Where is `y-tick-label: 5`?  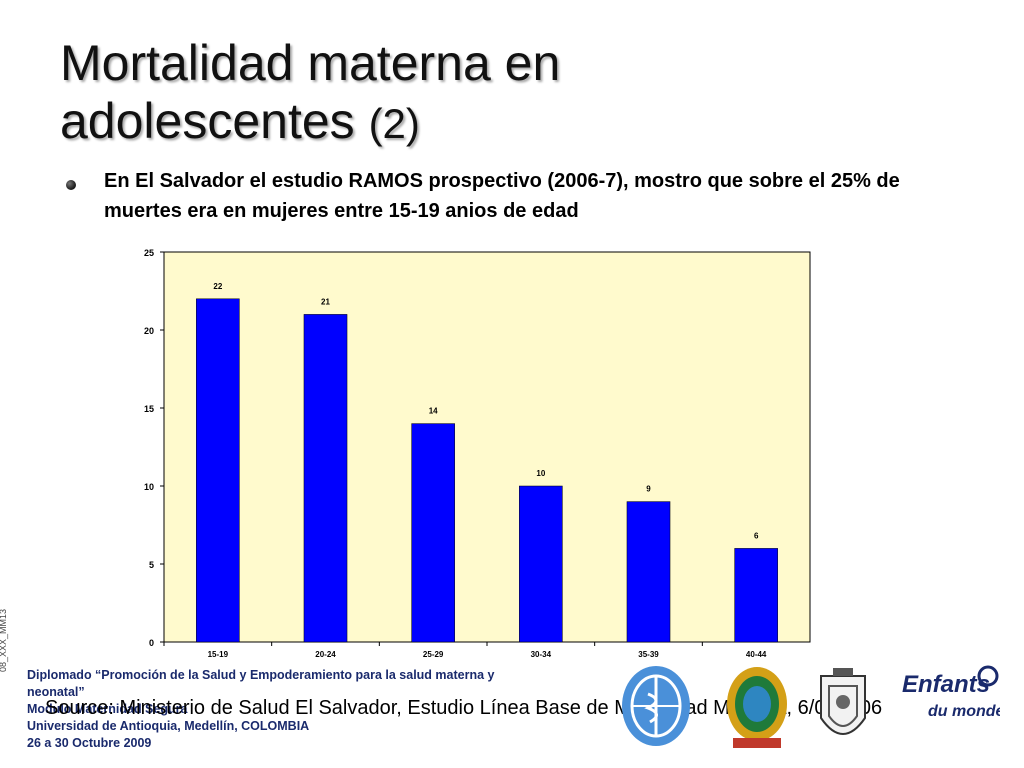 y-tick-label: 5 is located at coordinates (151, 565).